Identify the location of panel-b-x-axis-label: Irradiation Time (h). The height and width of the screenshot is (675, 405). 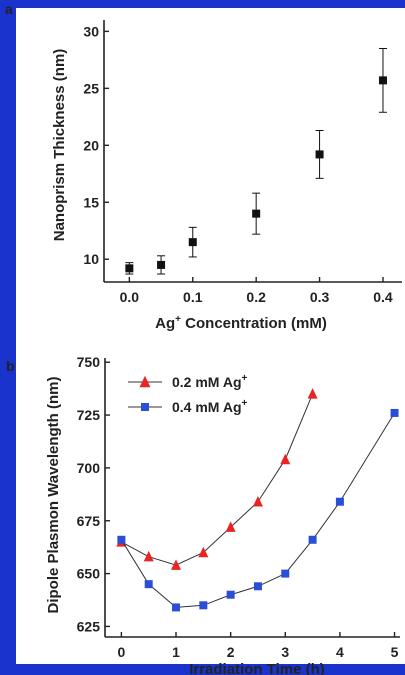
(257, 668).